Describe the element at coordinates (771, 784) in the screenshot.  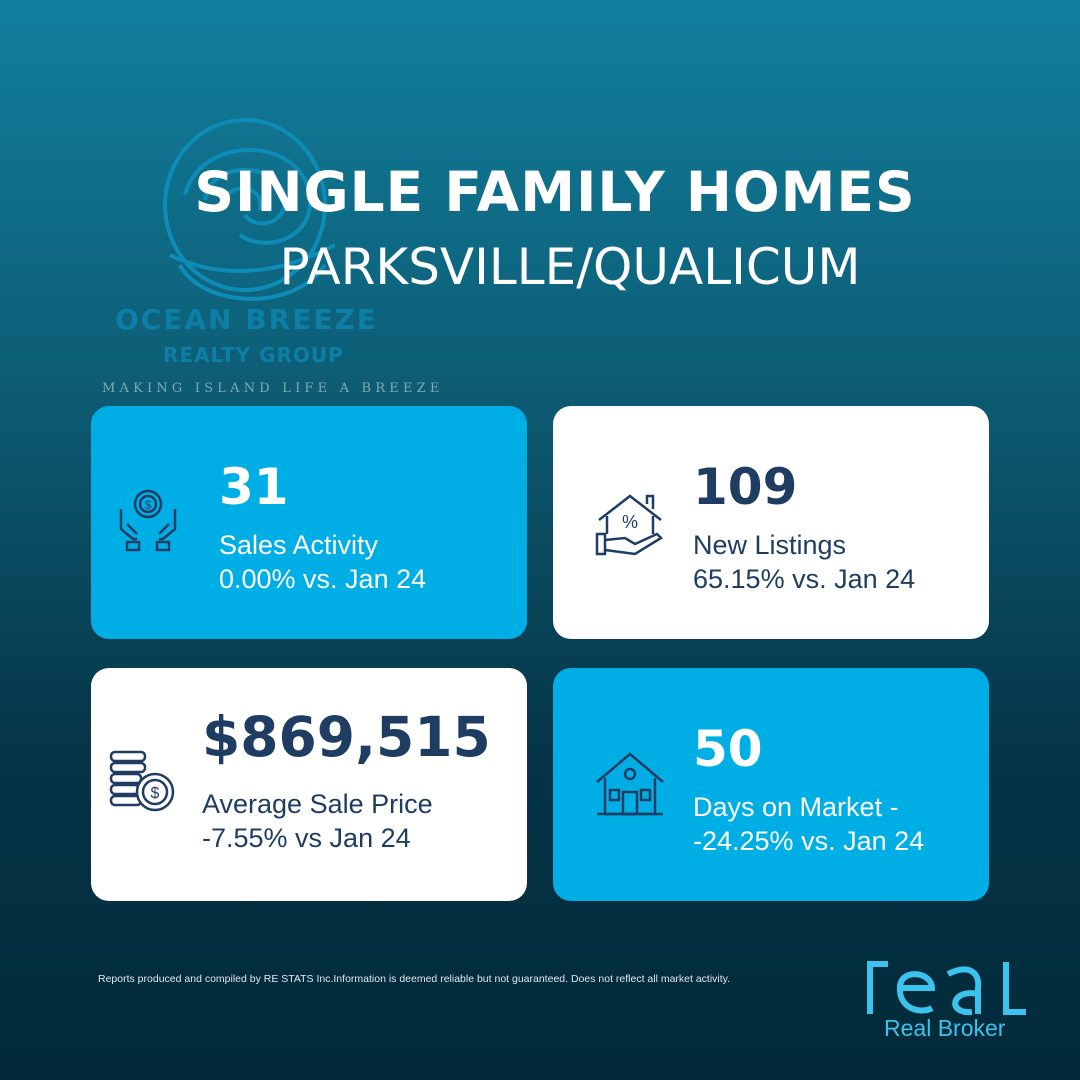
I see `stat-card-days-on-market: 50 Days on Market - -24.25% vs. Jan 24` at that location.